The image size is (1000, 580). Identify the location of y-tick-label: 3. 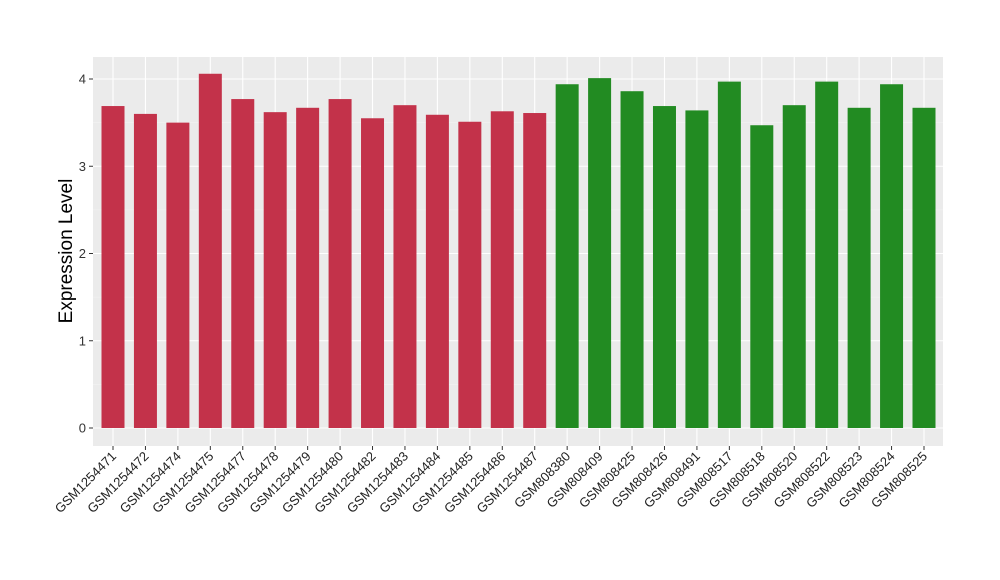
(82, 166).